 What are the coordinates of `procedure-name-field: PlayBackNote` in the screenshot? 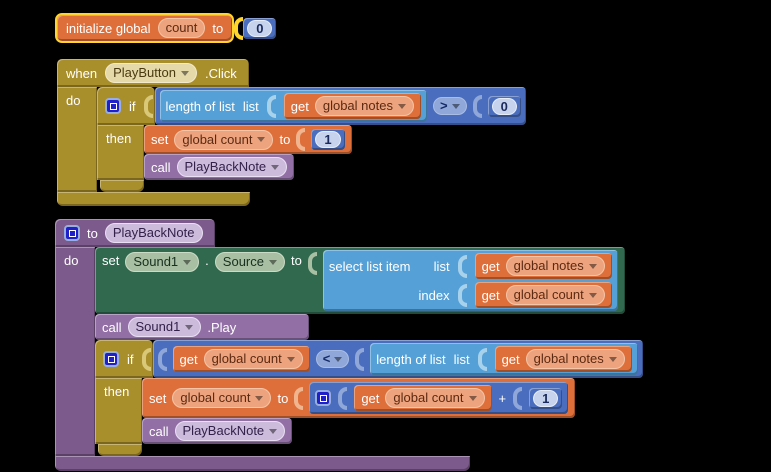 It's located at (153, 233).